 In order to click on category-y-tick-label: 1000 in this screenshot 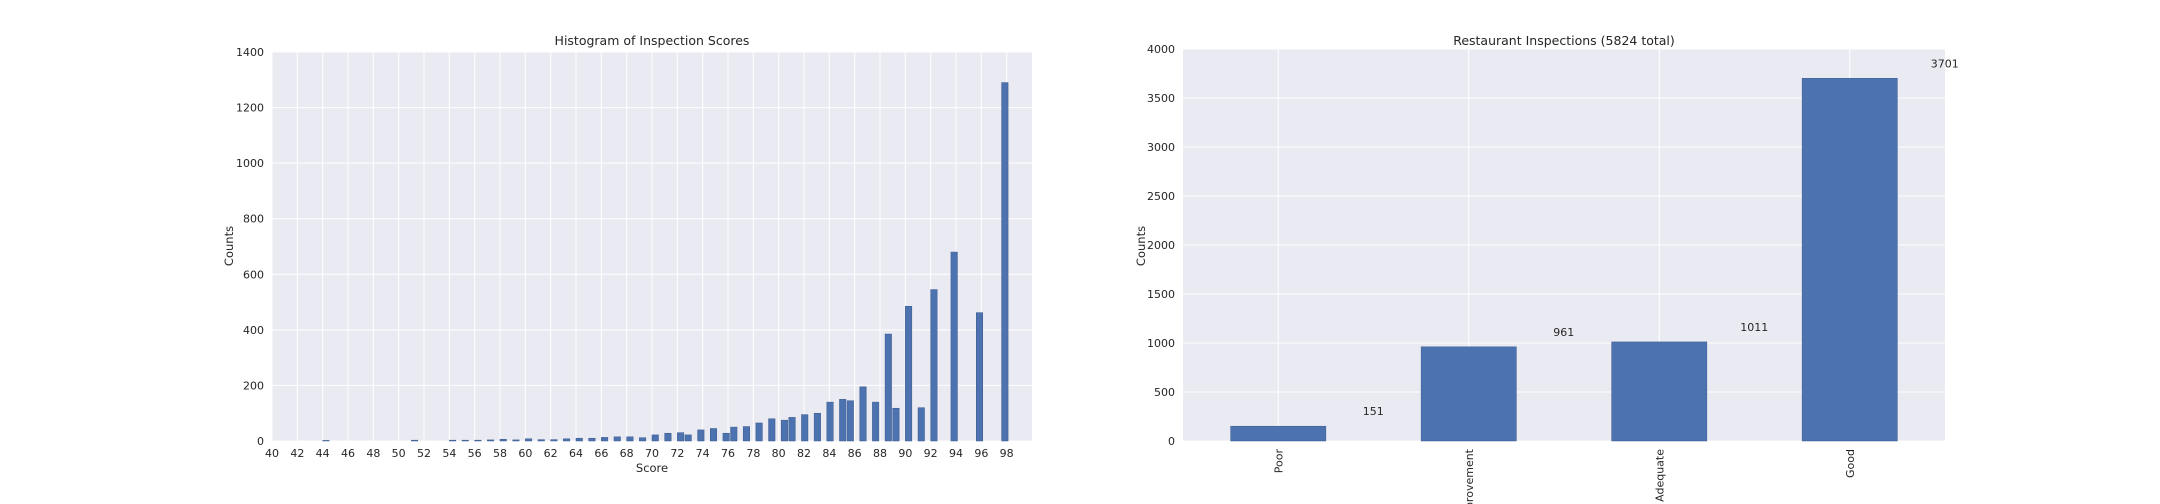, I will do `click(1161, 343)`.